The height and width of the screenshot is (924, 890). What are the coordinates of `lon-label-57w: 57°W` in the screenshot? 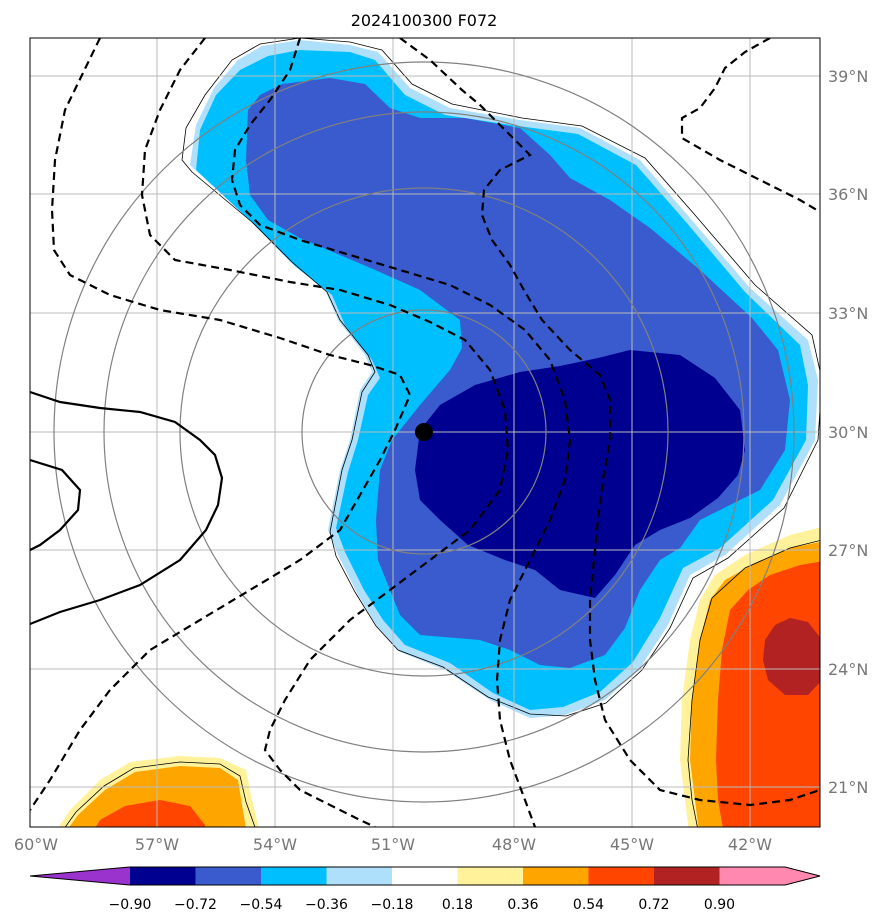 It's located at (157, 844).